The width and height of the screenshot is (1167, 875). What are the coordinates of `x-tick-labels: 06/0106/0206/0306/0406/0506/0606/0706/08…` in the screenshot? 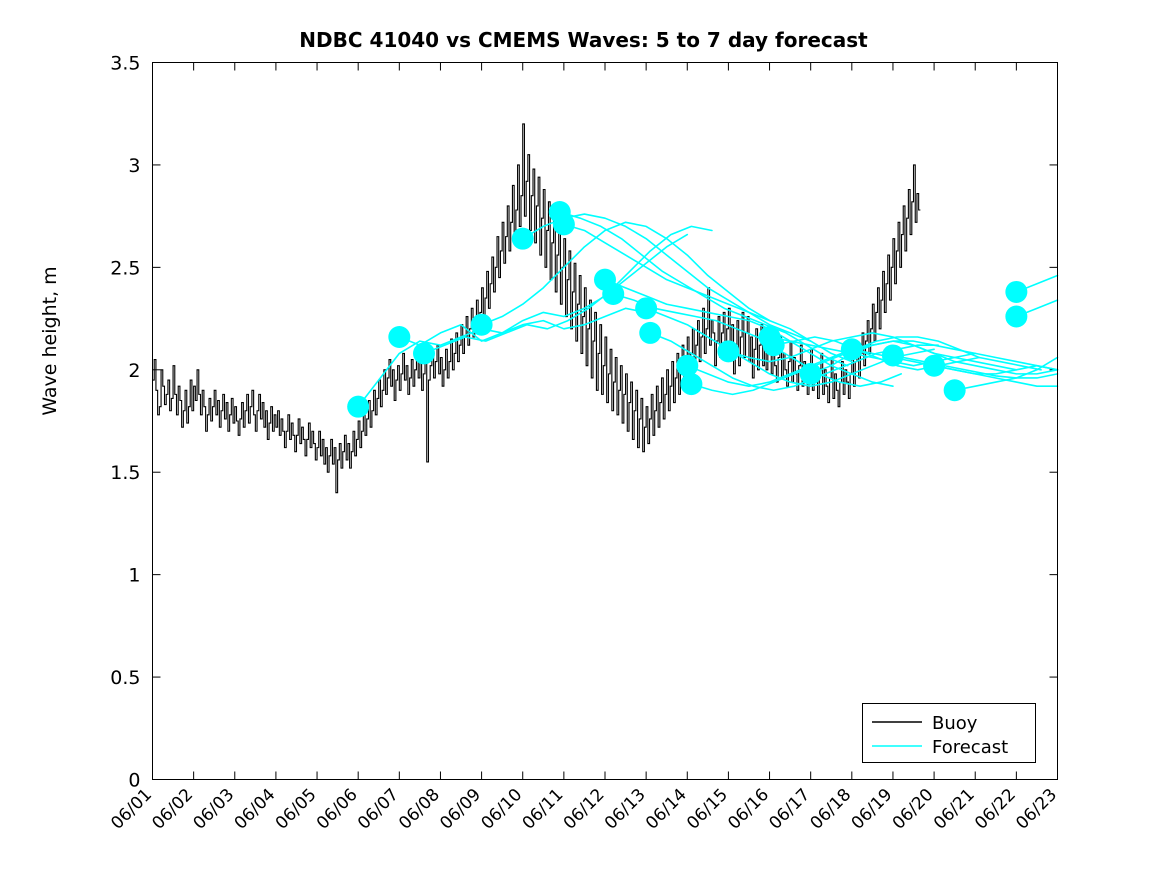 It's located at (584, 809).